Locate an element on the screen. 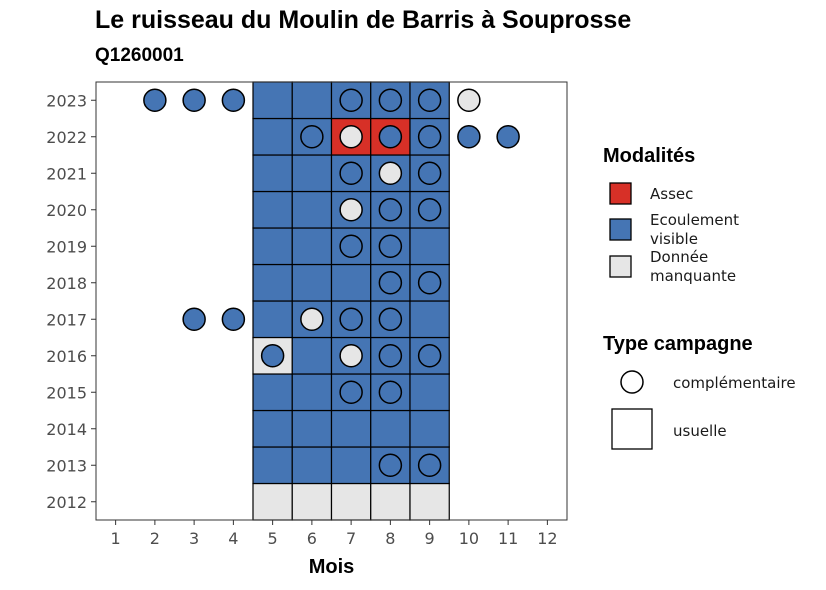 This screenshot has width=826, height=590. legend-key-assec is located at coordinates (620, 193).